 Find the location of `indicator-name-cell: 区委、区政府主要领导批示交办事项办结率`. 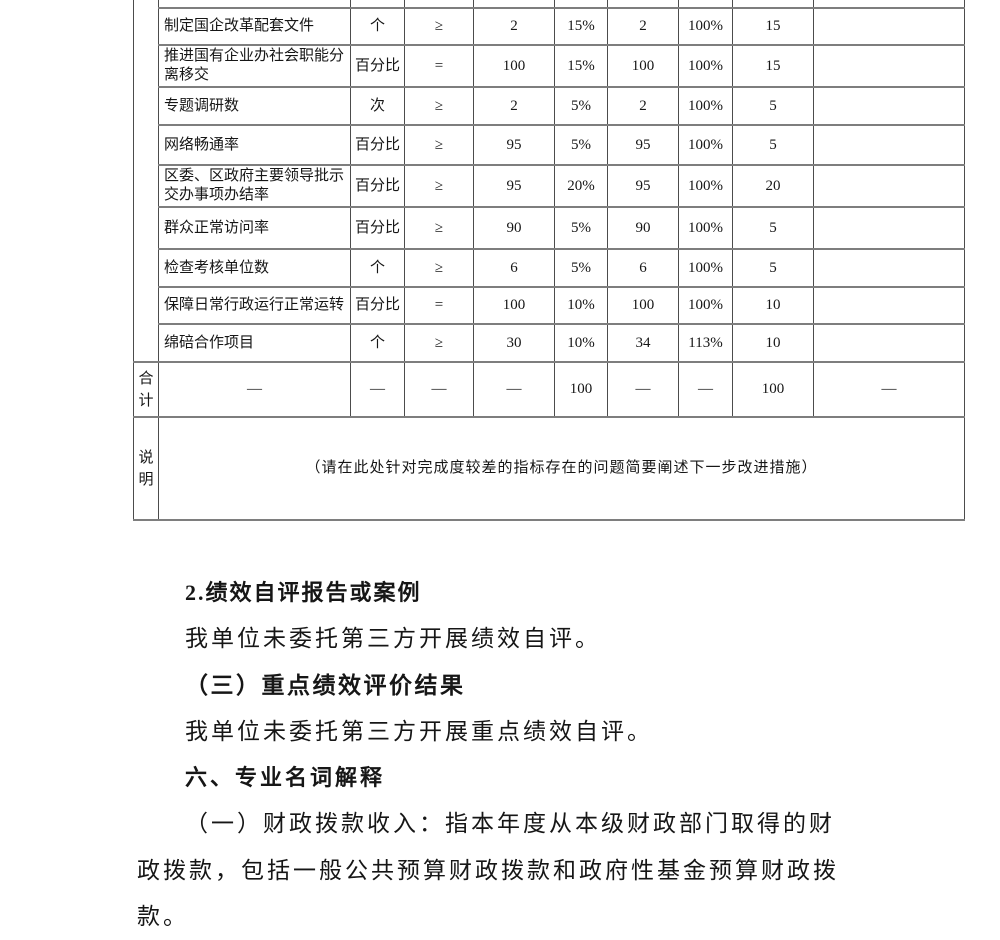

indicator-name-cell: 区委、区政府主要领导批示交办事项办结率 is located at coordinates (254, 186).